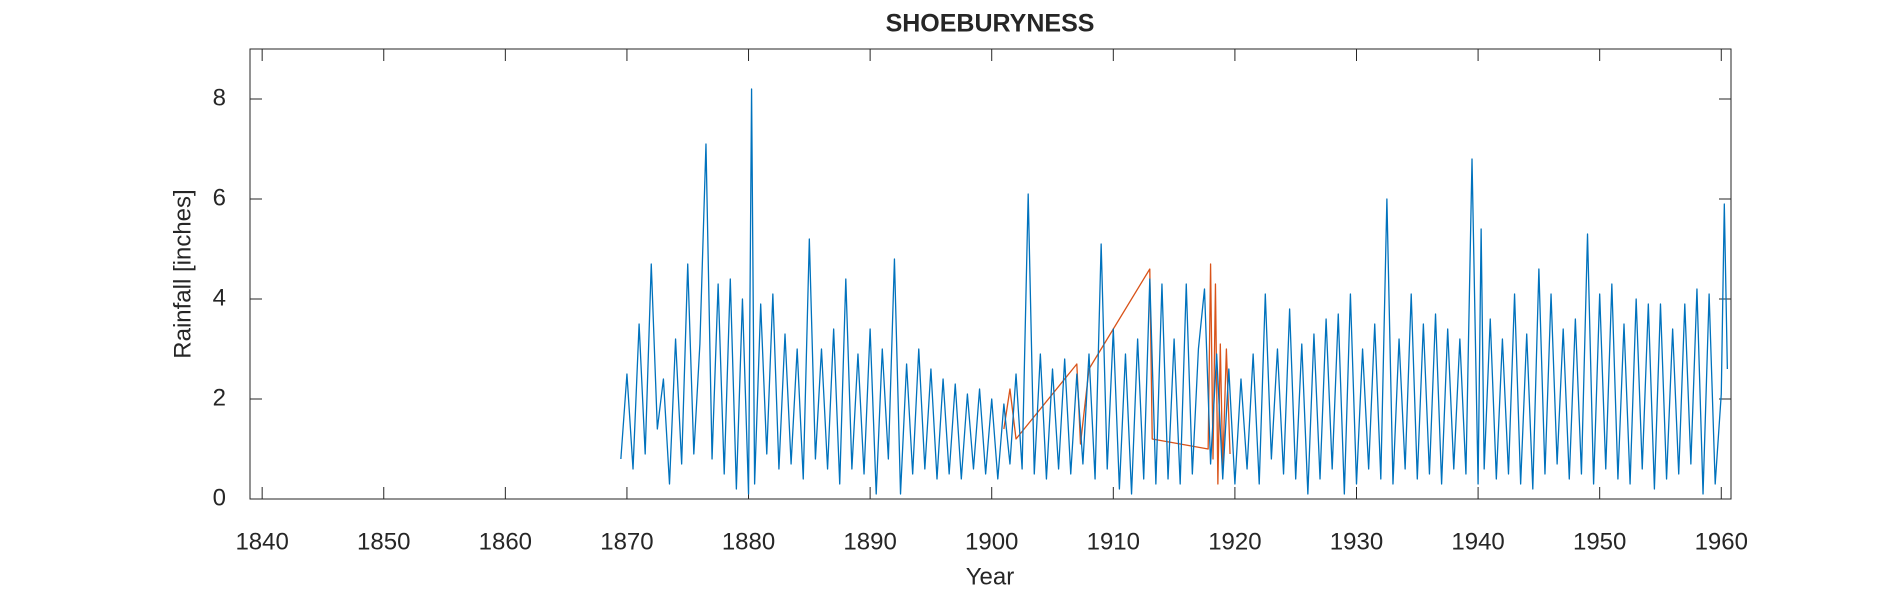 This screenshot has height=591, width=1890. Describe the element at coordinates (383, 541) in the screenshot. I see `x-tick-label: 1850` at that location.